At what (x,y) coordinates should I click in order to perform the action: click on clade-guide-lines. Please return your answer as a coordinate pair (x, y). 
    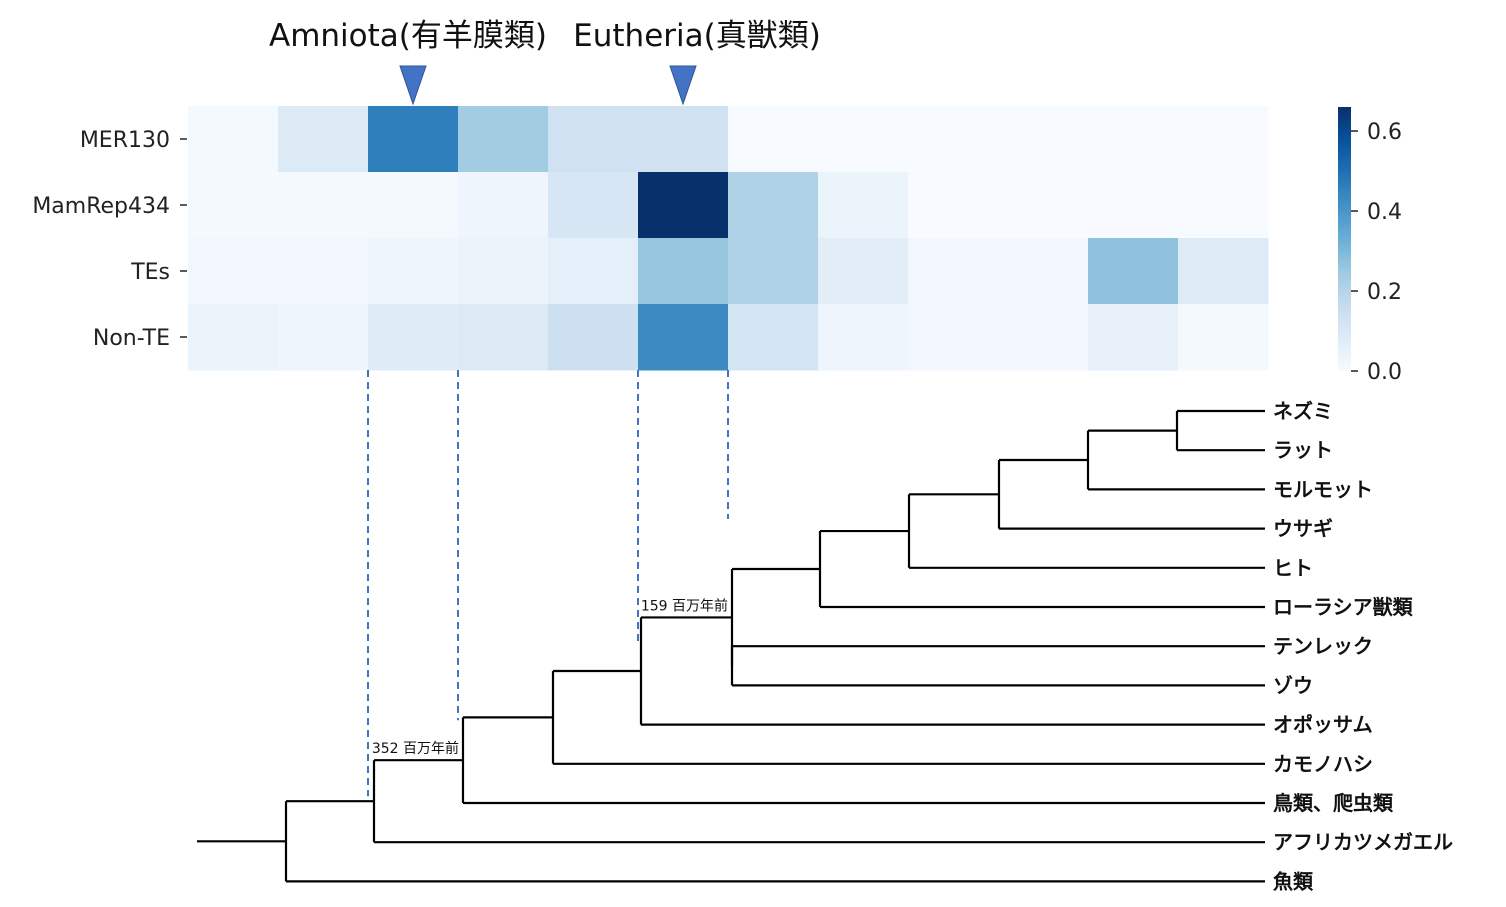
    Looking at the image, I should click on (548, 583).